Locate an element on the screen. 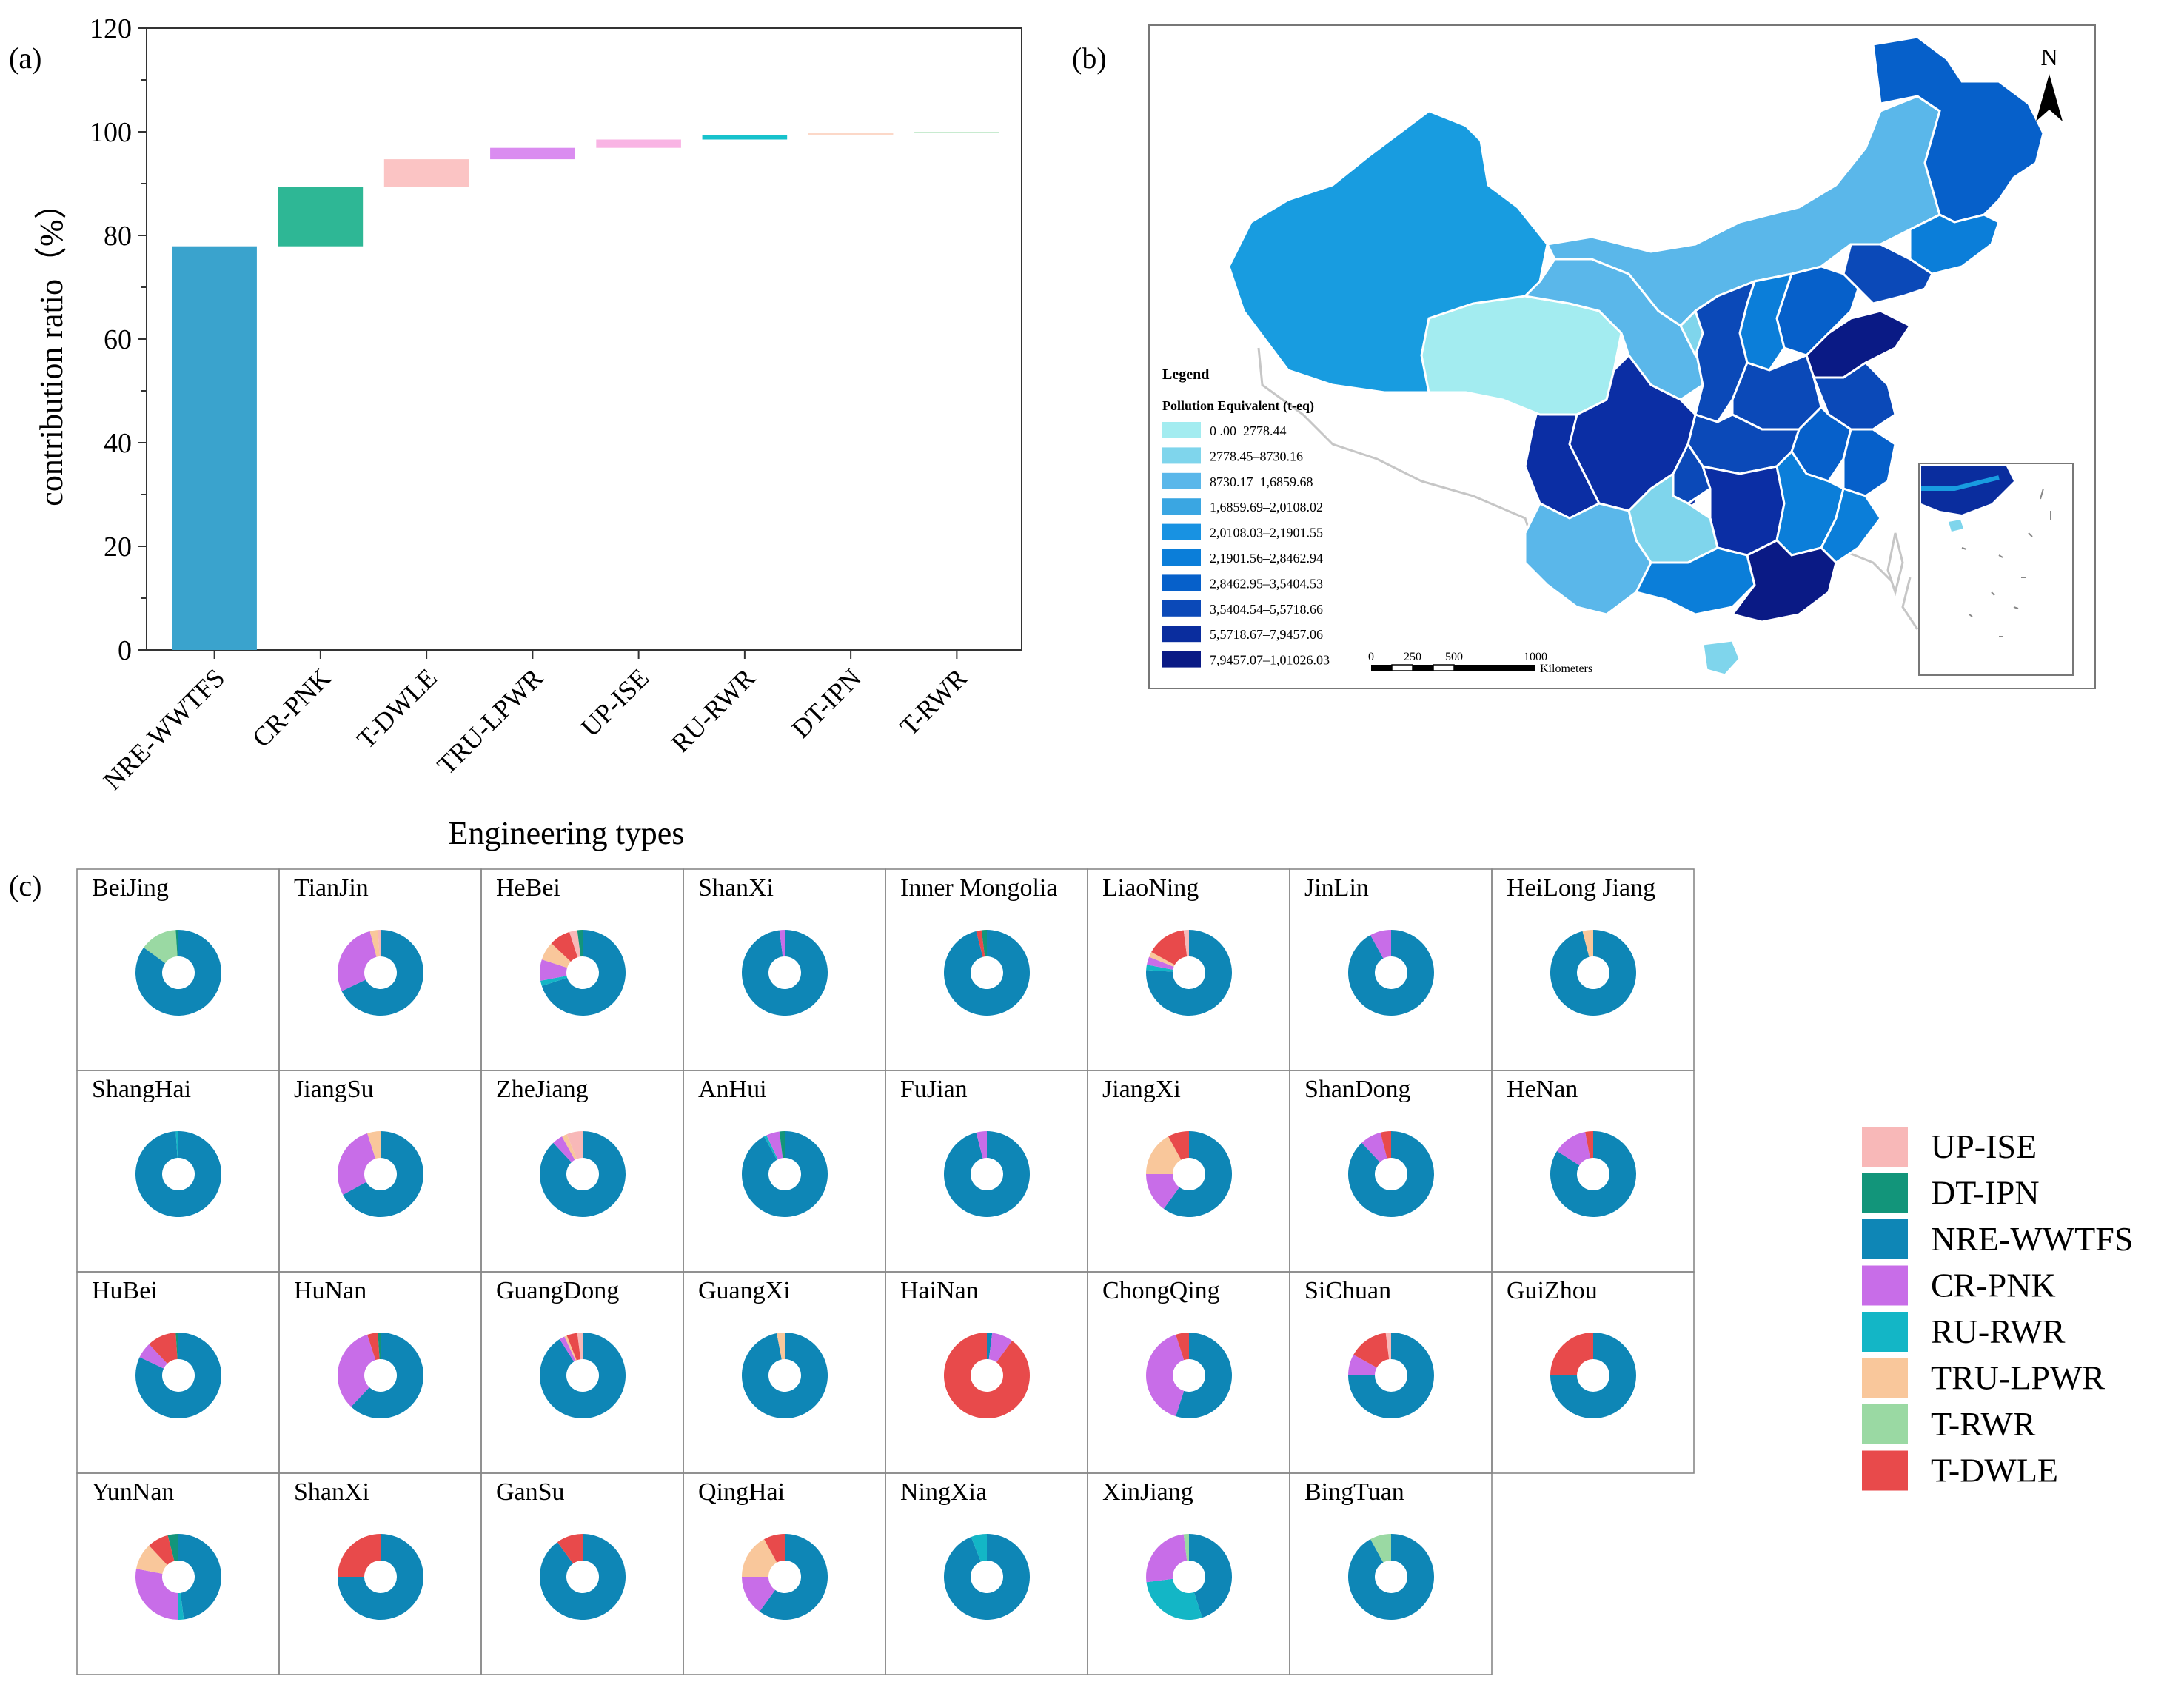 Image resolution: width=2184 pixels, height=1696 pixels. donut-cell: ChongQing is located at coordinates (1189, 1372).